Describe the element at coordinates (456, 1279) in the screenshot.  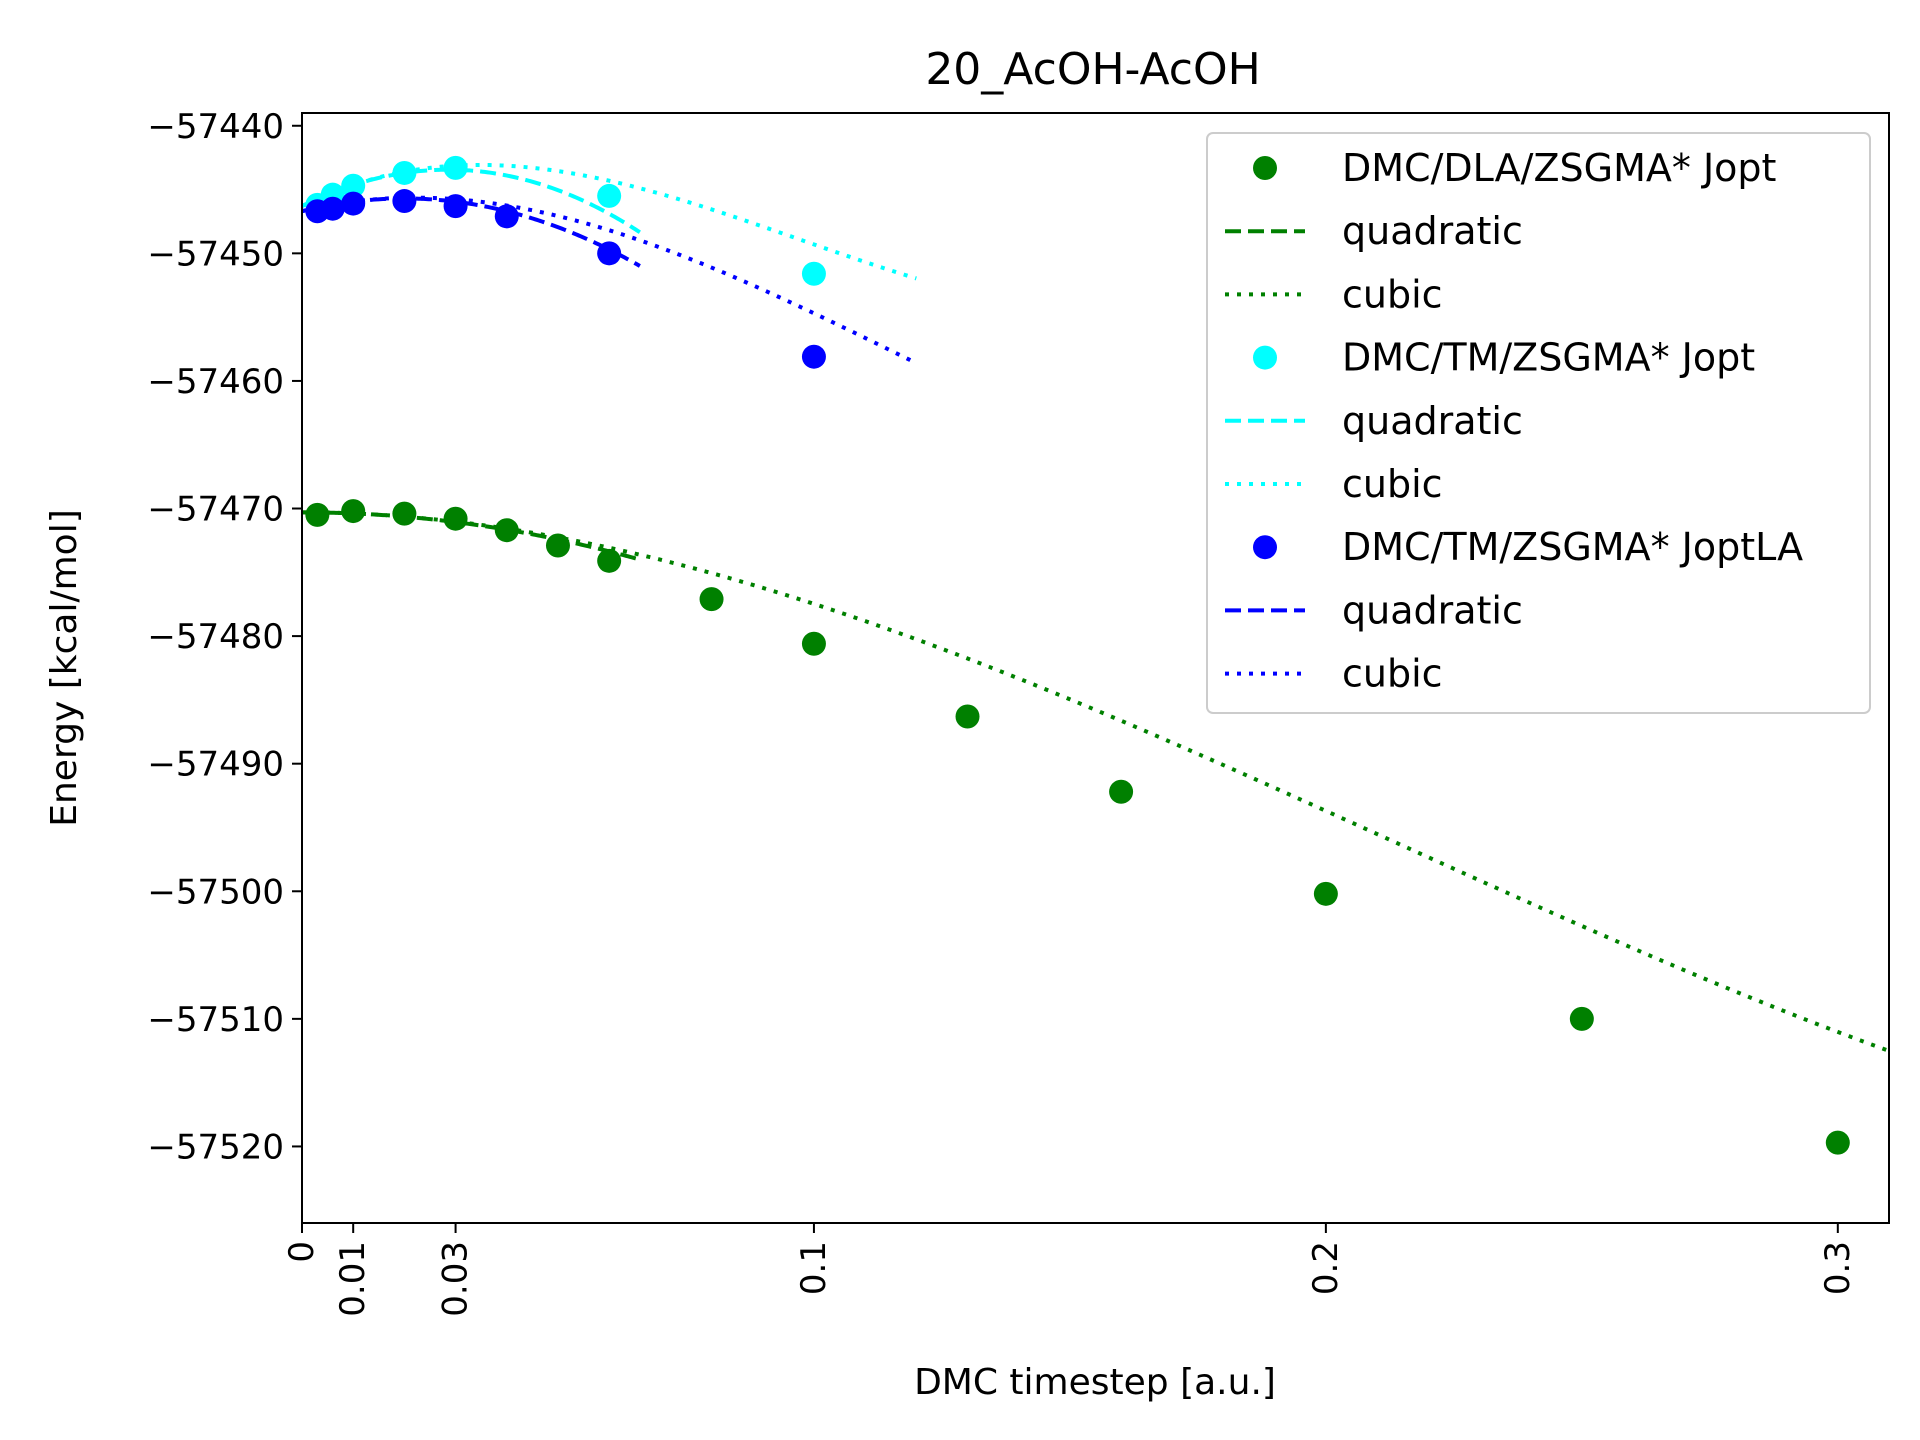
I see `x-tick-label: 0.03` at that location.